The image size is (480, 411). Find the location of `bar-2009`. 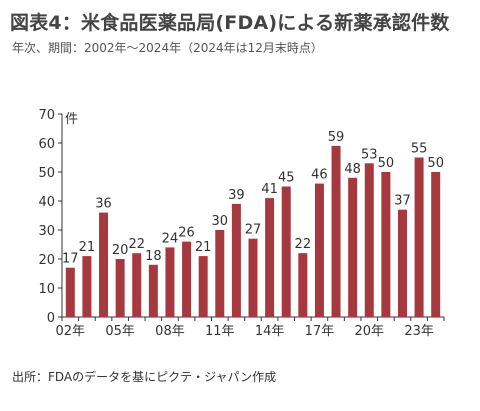

bar-2009 is located at coordinates (187, 279).